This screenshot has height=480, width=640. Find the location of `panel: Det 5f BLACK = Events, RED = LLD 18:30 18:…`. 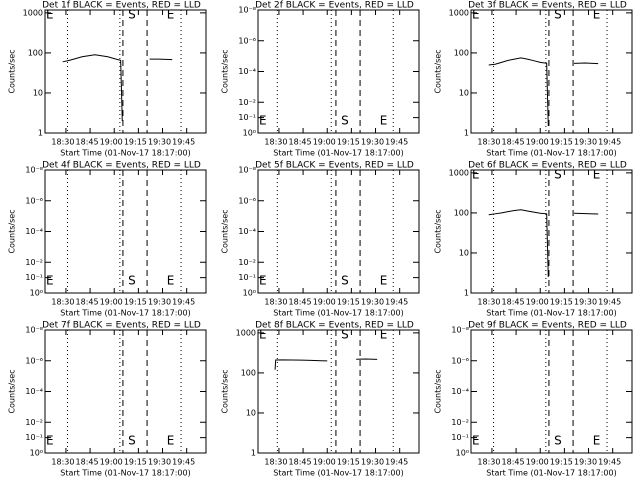

panel: Det 5f BLACK = Events, RED = LLD 18:30 18:… is located at coordinates (320, 239).